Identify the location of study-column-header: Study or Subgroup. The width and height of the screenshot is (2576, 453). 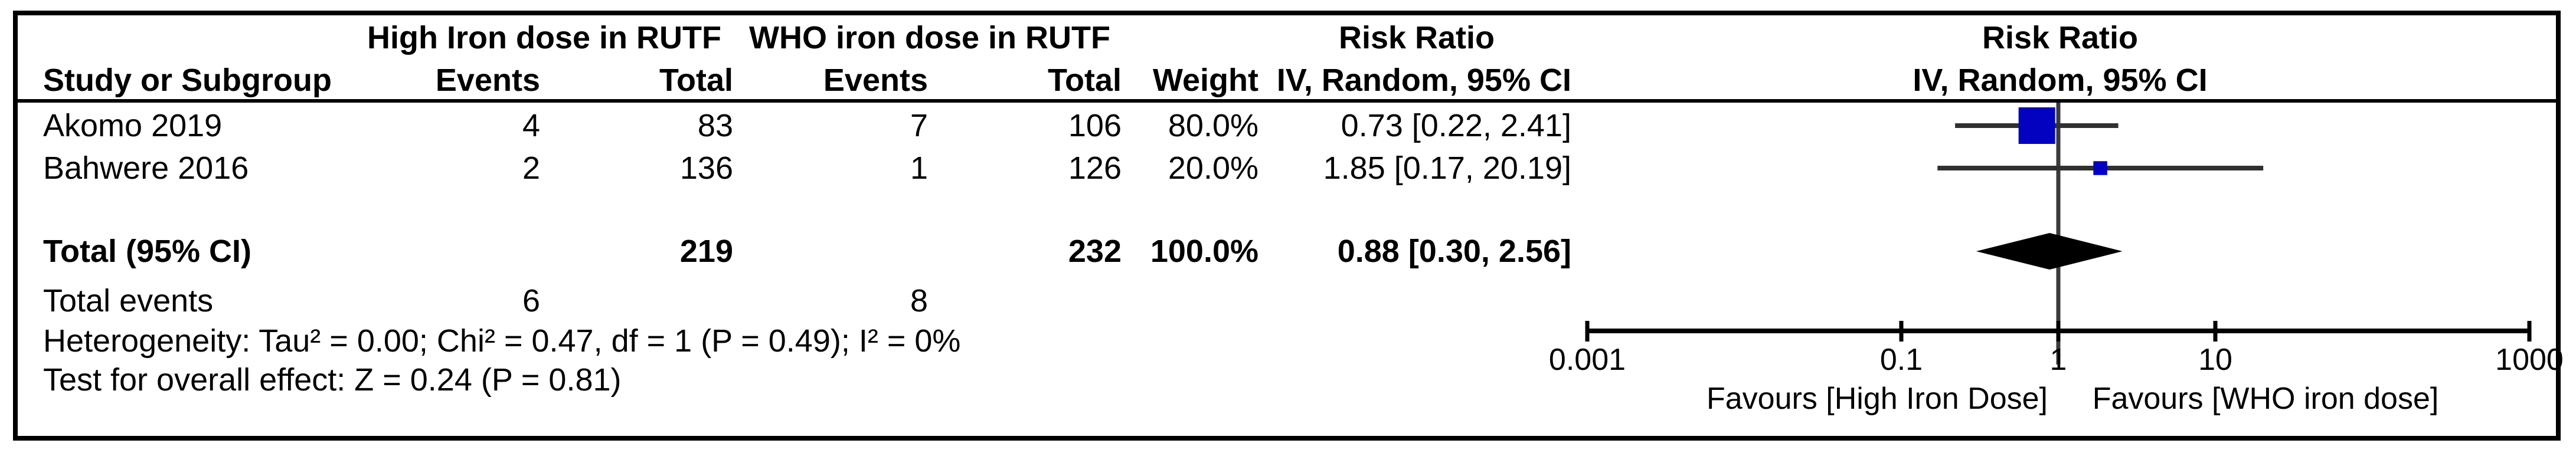
(187, 80).